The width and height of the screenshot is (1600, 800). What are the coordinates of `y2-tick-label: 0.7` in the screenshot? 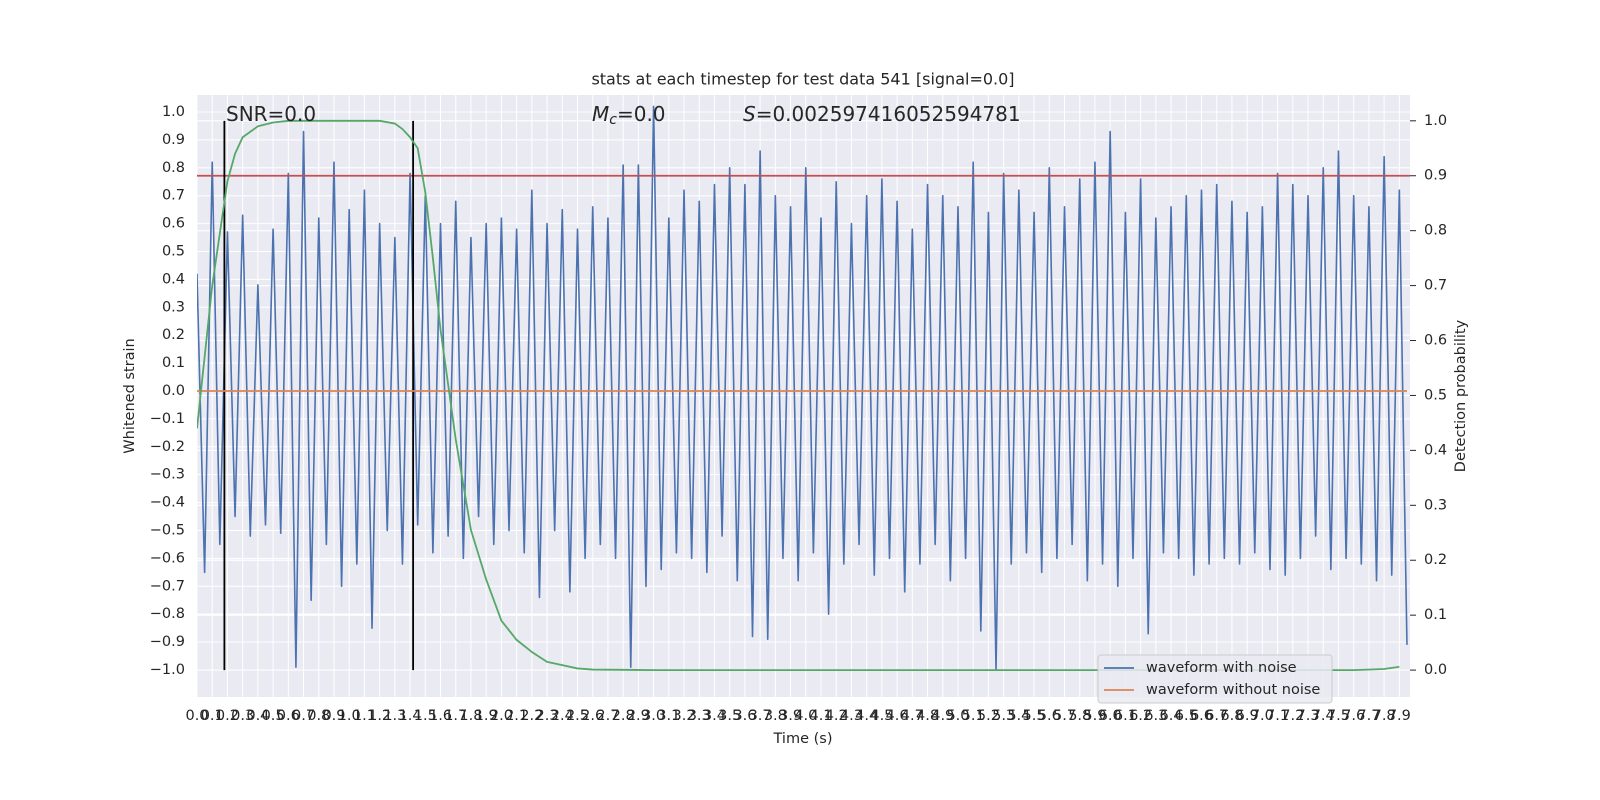 It's located at (1435, 286).